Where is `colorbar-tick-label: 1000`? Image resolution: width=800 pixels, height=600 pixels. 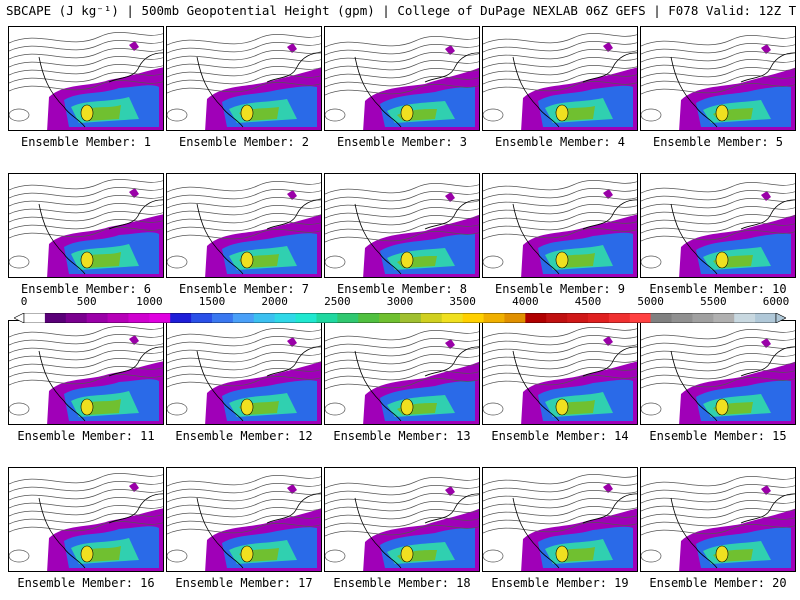
colorbar-tick-label: 1000 is located at coordinates (149, 301).